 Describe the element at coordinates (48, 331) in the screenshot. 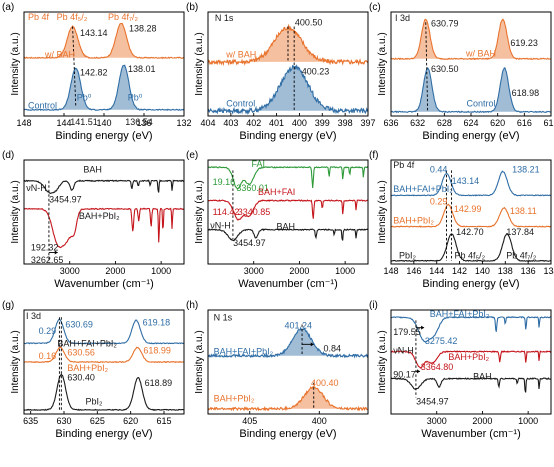

I see `annotation-g-1: 0.29` at that location.